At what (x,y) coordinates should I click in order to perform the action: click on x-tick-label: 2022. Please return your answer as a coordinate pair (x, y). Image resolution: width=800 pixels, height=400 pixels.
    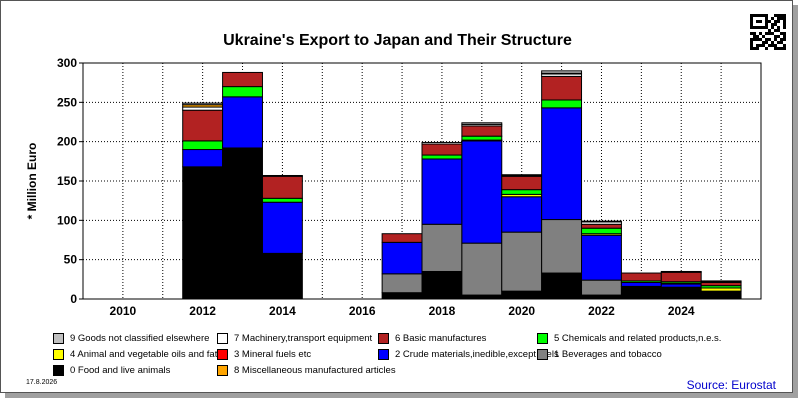
    Looking at the image, I should click on (601, 311).